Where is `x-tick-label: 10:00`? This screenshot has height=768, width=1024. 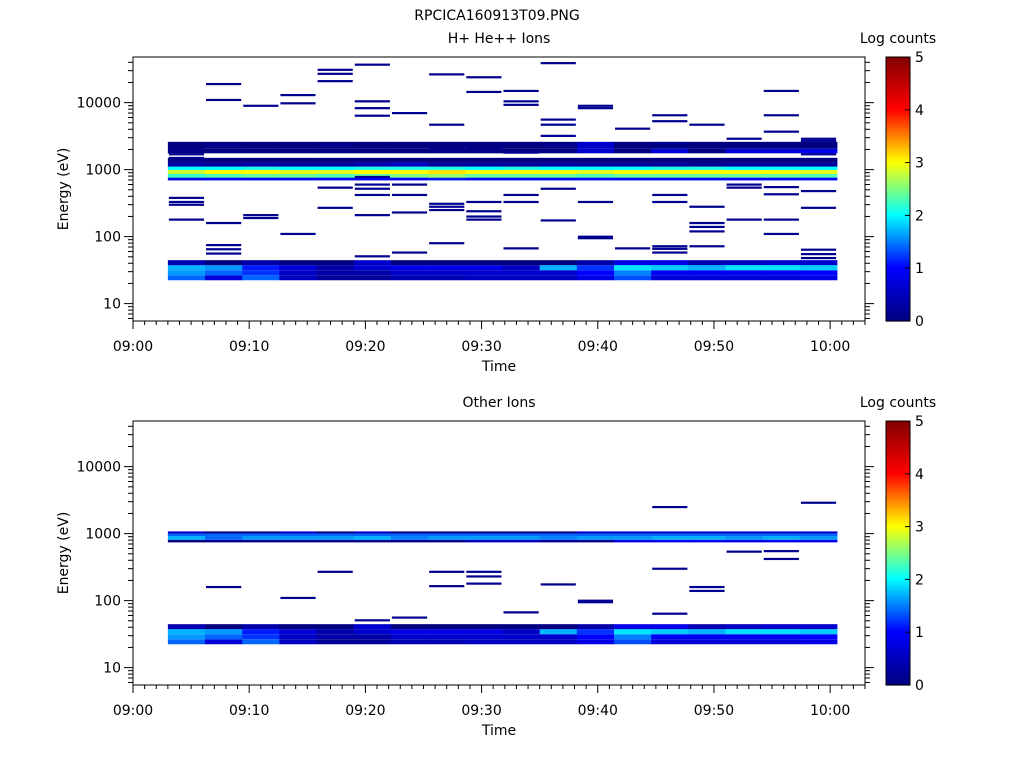 x-tick-label: 10:00 is located at coordinates (830, 711).